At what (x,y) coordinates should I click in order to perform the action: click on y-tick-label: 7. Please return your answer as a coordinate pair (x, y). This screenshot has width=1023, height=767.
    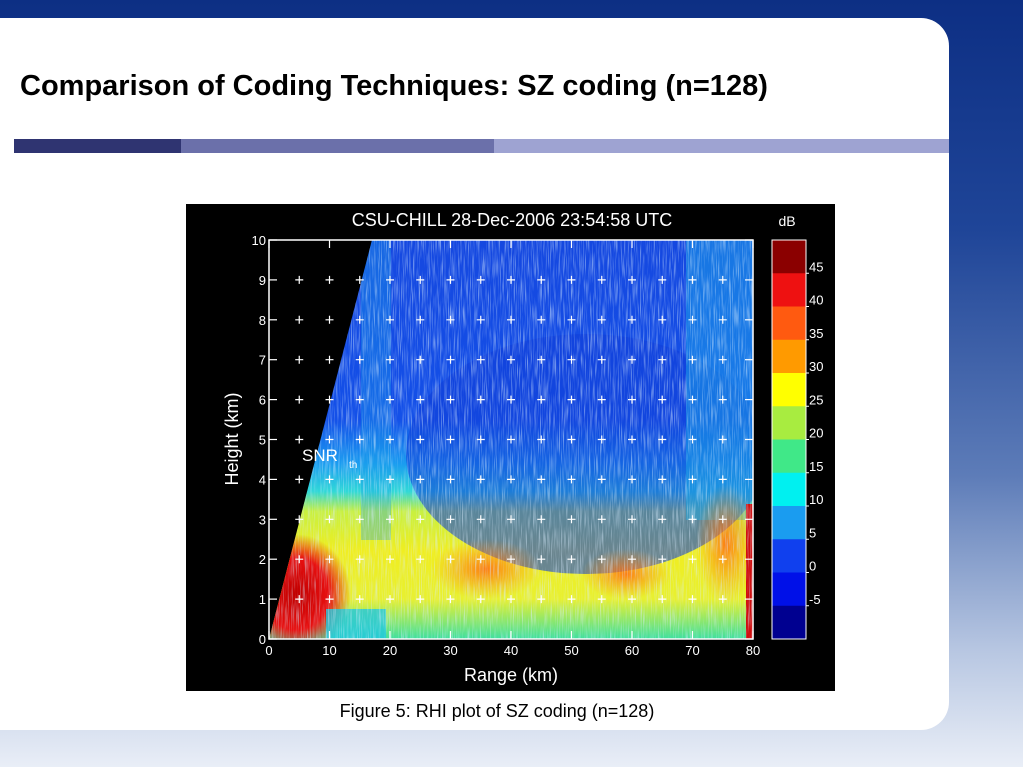
    Looking at the image, I should click on (262, 360).